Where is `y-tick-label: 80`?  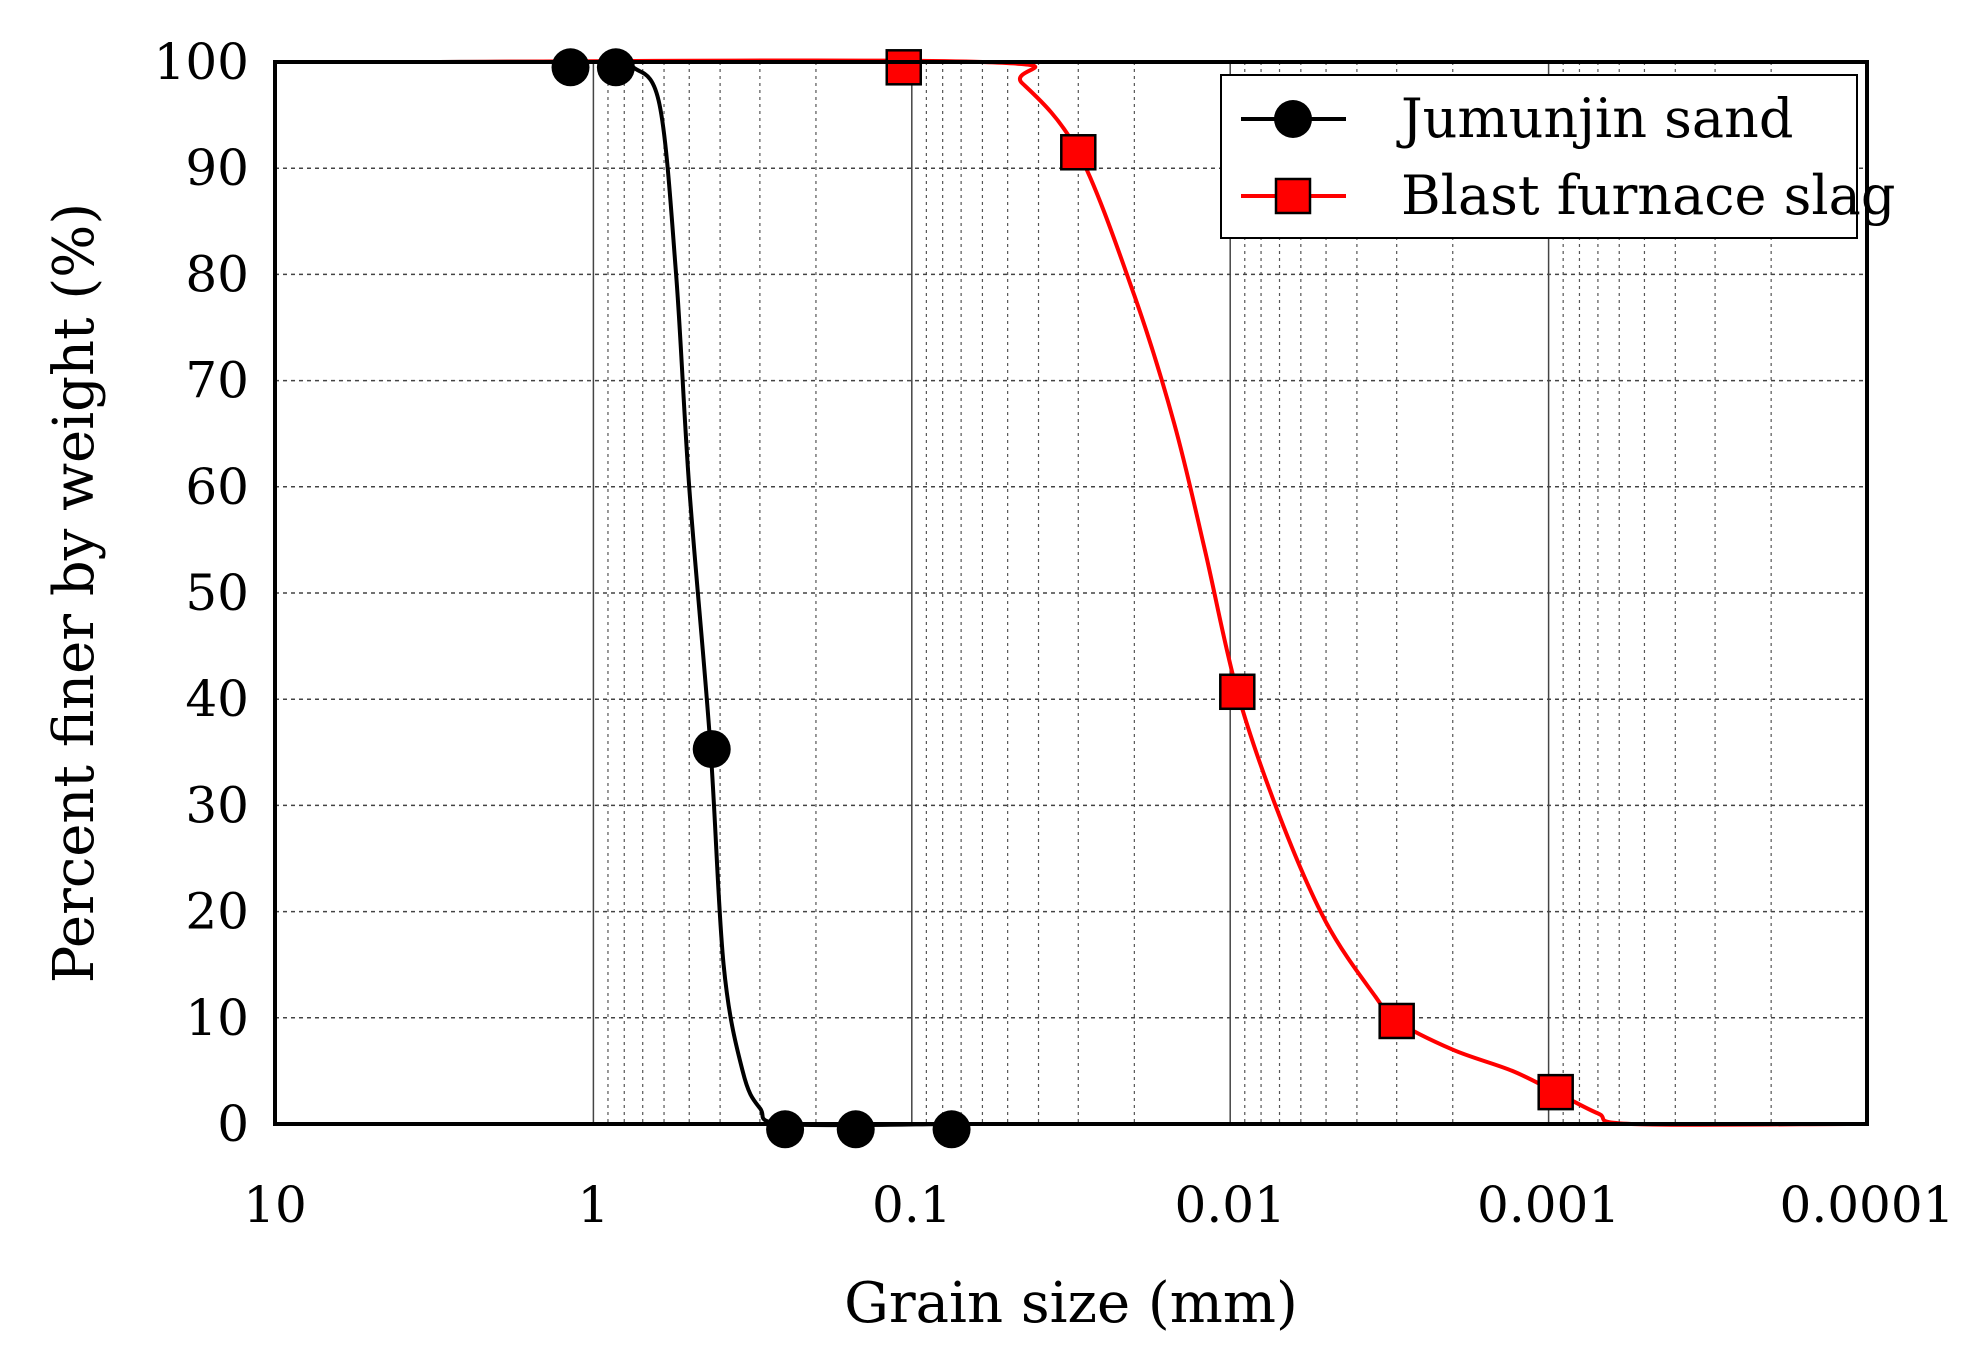 y-tick-label: 80 is located at coordinates (217, 274).